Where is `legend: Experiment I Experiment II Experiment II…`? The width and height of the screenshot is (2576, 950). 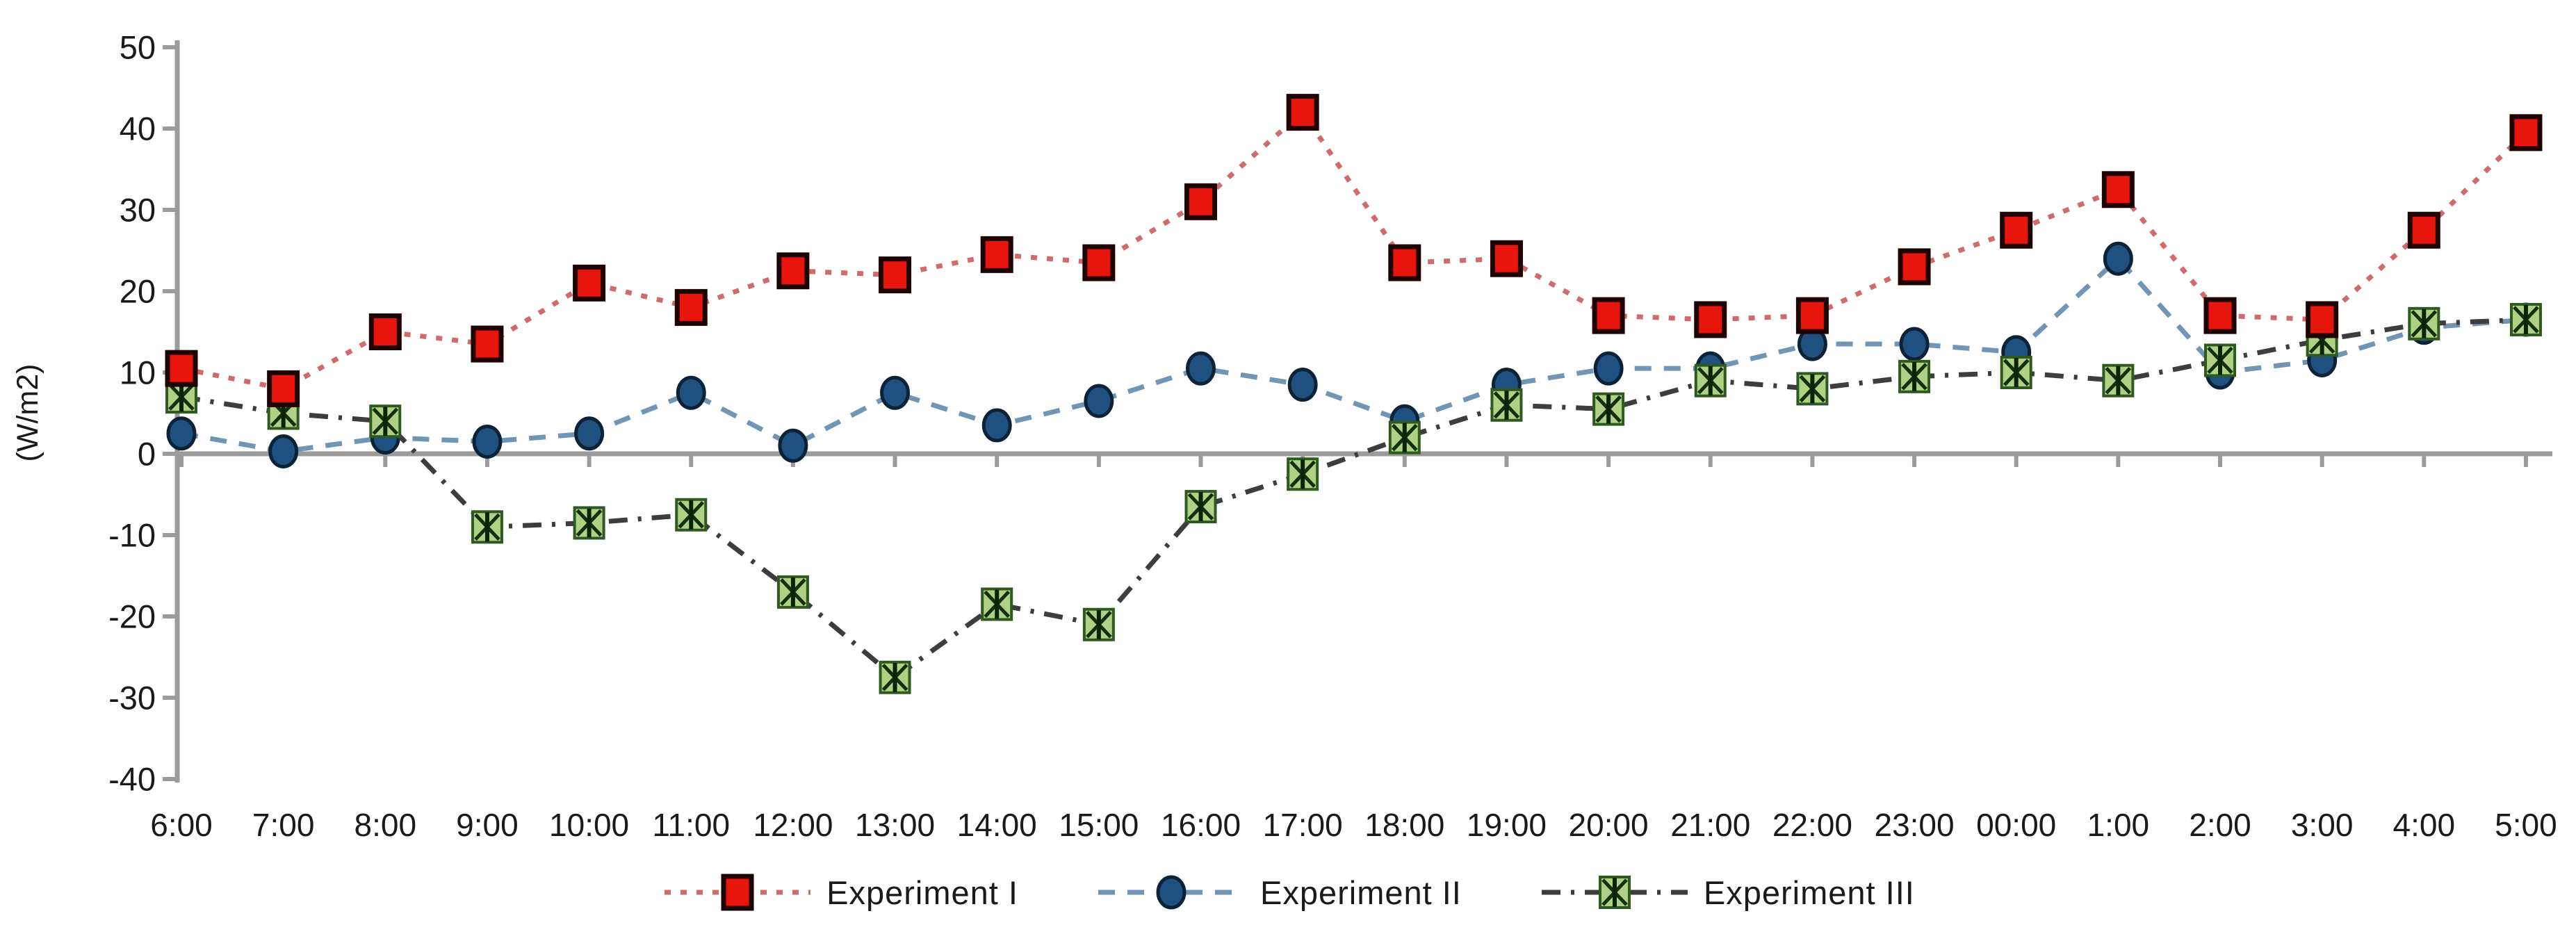 legend: Experiment I Experiment II Experiment II… is located at coordinates (1288, 892).